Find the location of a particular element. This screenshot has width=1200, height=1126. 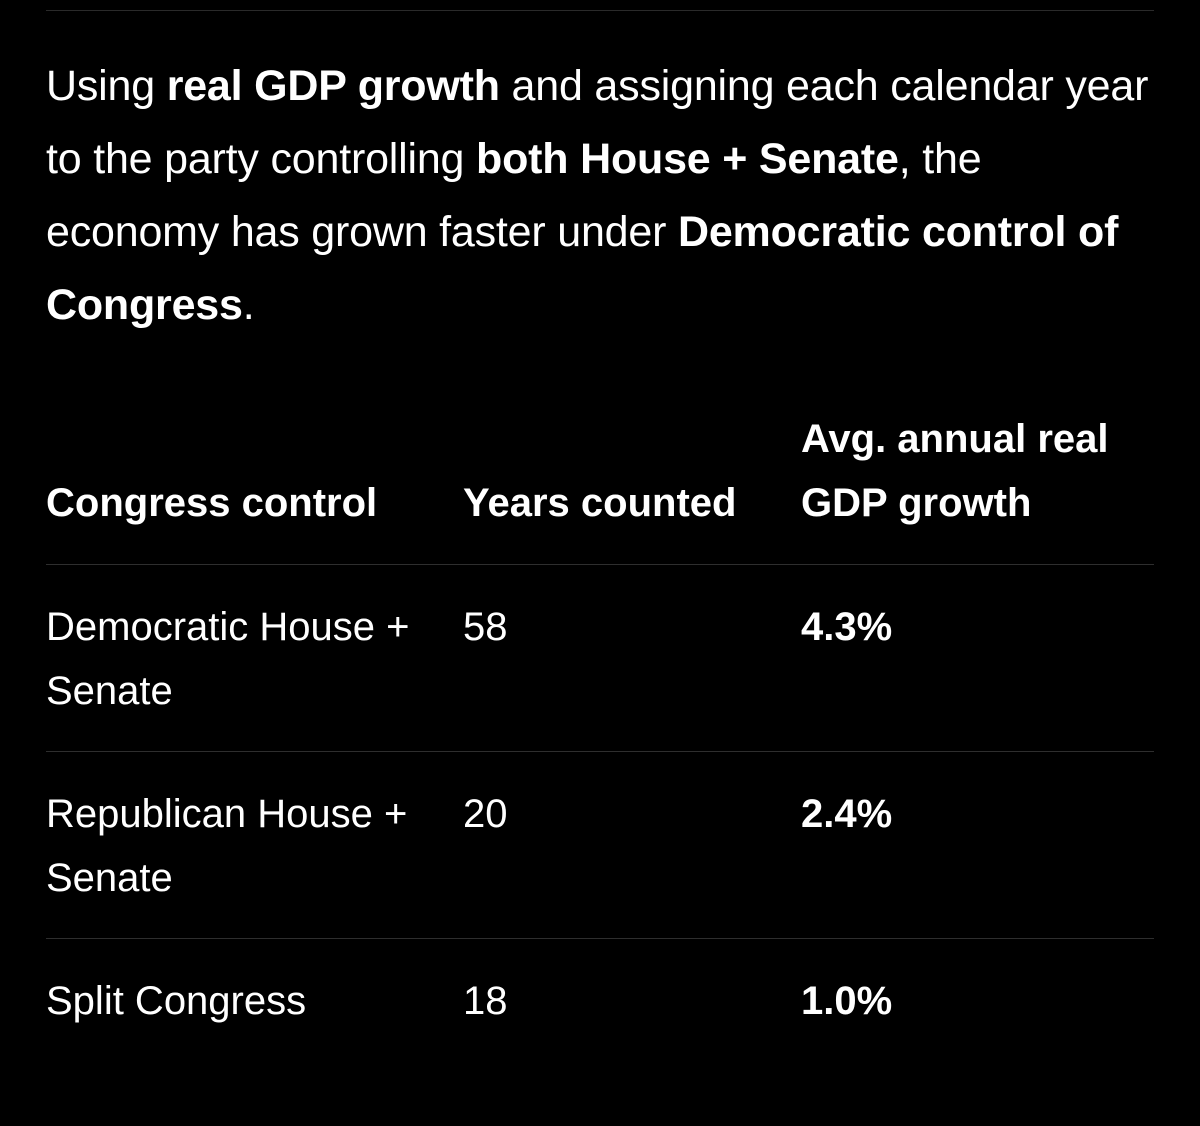

top-divider is located at coordinates (600, 10).